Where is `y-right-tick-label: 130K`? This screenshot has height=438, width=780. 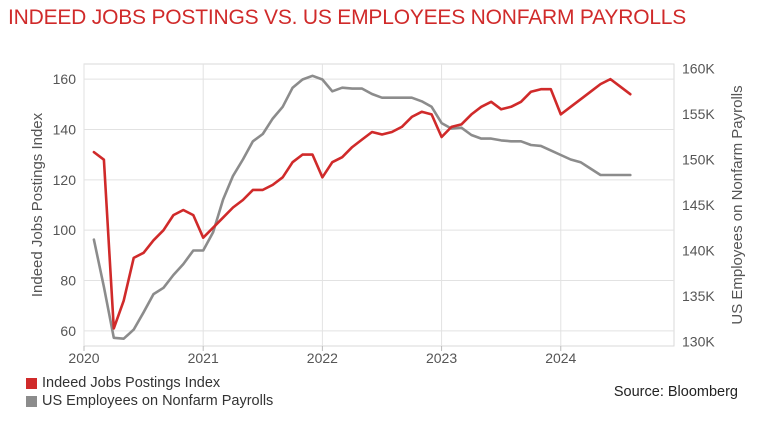
y-right-tick-label: 130K is located at coordinates (698, 341).